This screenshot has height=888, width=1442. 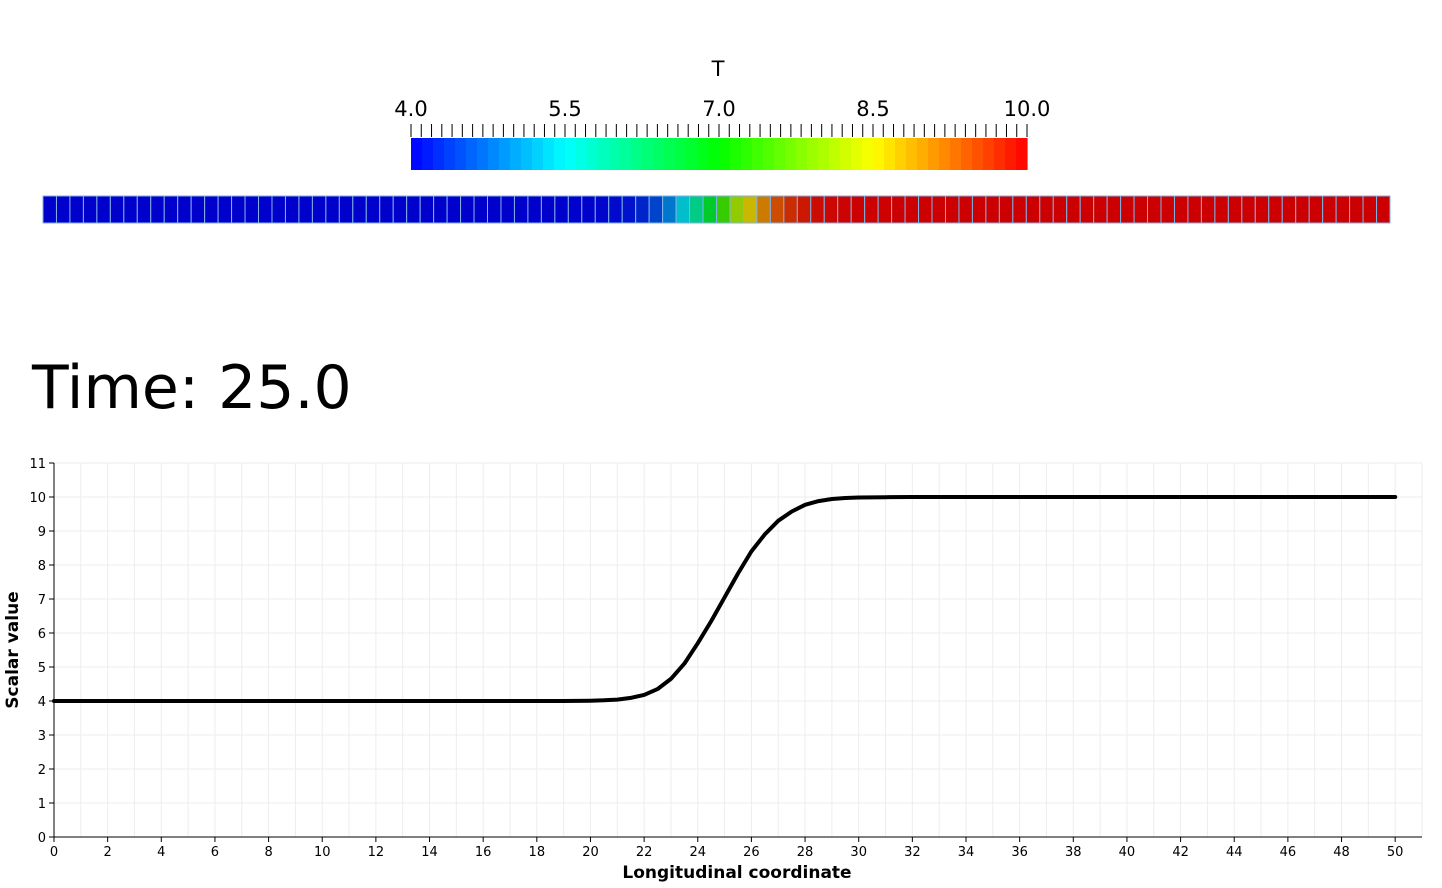 I want to click on y-tick-label: 6, so click(x=42, y=634).